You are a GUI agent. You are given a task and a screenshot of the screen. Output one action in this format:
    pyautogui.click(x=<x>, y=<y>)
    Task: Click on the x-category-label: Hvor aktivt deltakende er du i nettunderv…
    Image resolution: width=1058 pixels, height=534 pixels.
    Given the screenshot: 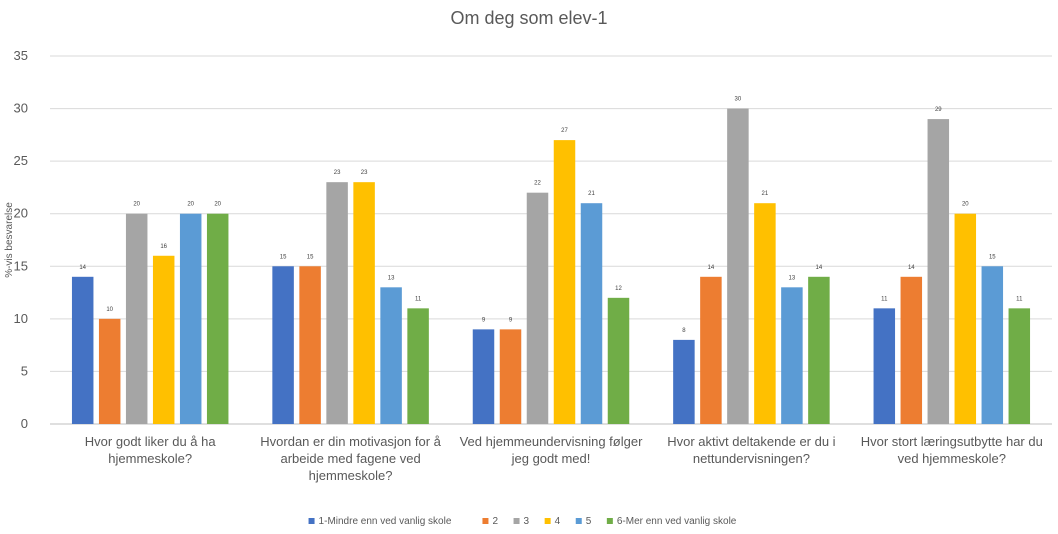 What is the action you would take?
    pyautogui.click(x=751, y=450)
    